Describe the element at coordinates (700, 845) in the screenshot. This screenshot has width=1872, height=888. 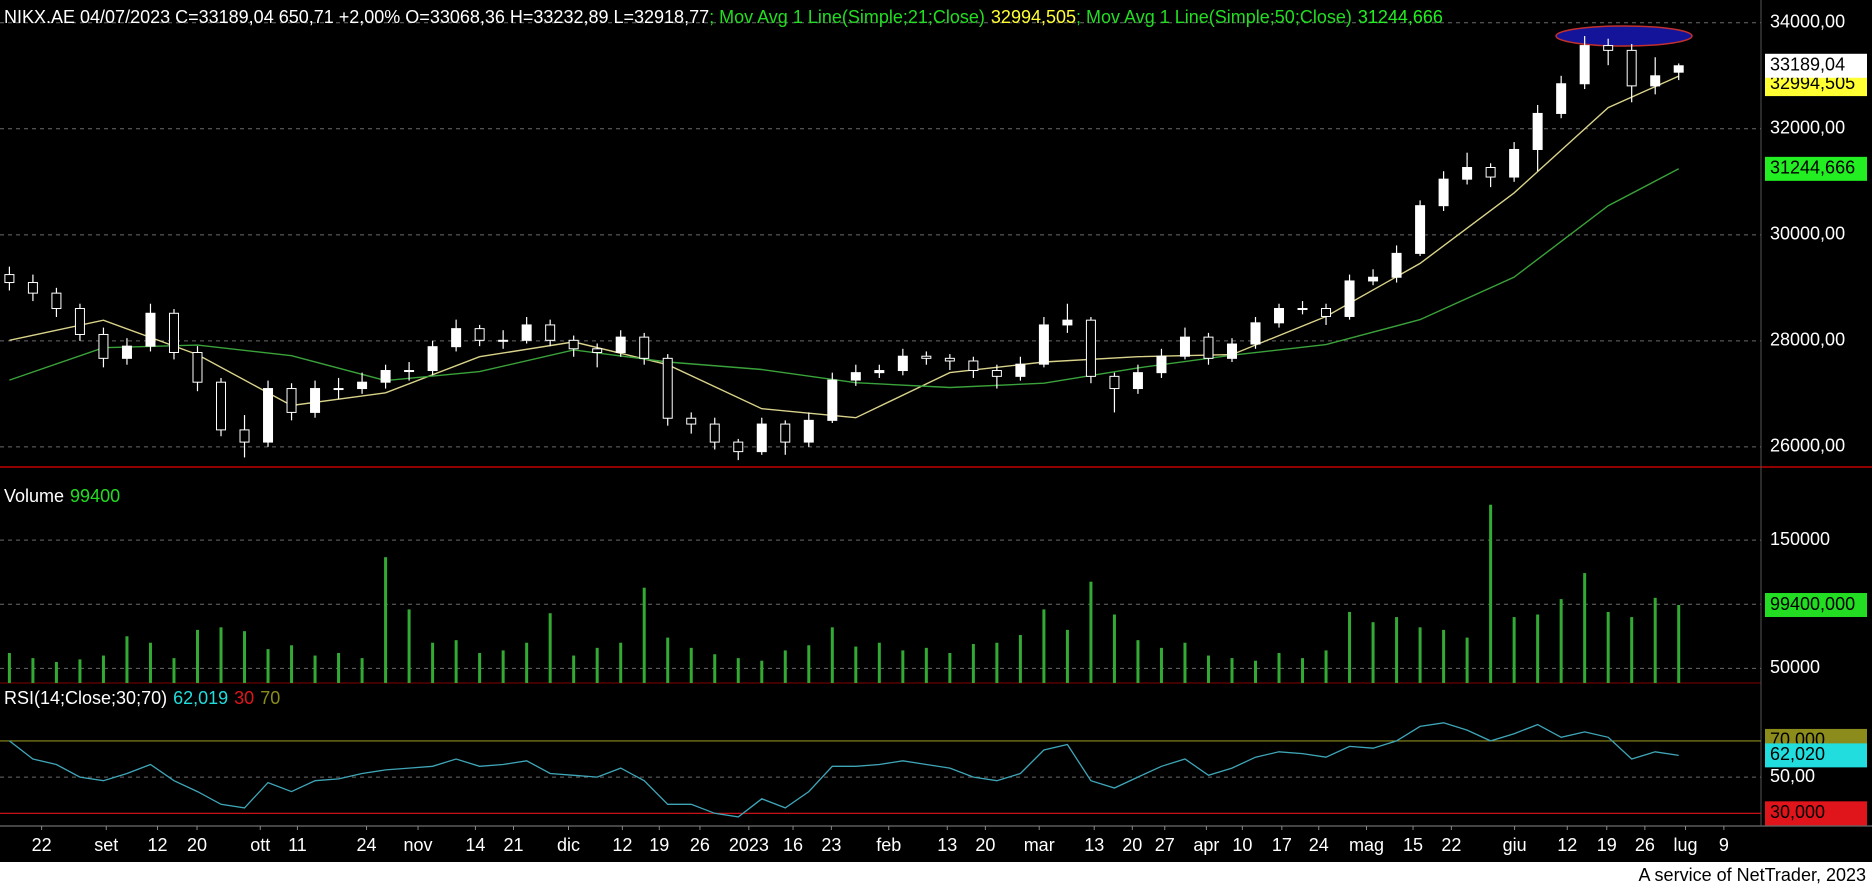
I see `x-tick-label: 26` at that location.